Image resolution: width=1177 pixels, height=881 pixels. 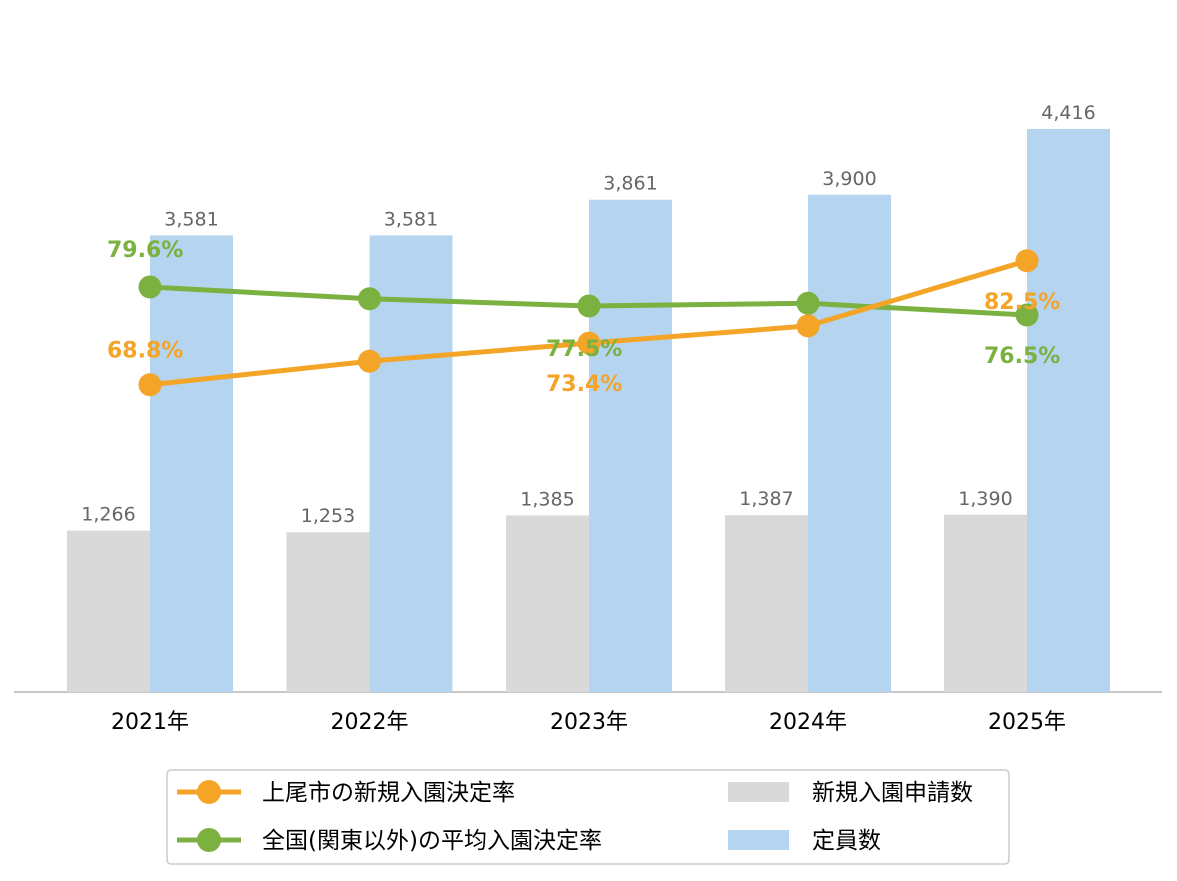 What do you see at coordinates (191, 219) in the screenshot?
I see `bar-value-label-capacity-0: 3,581` at bounding box center [191, 219].